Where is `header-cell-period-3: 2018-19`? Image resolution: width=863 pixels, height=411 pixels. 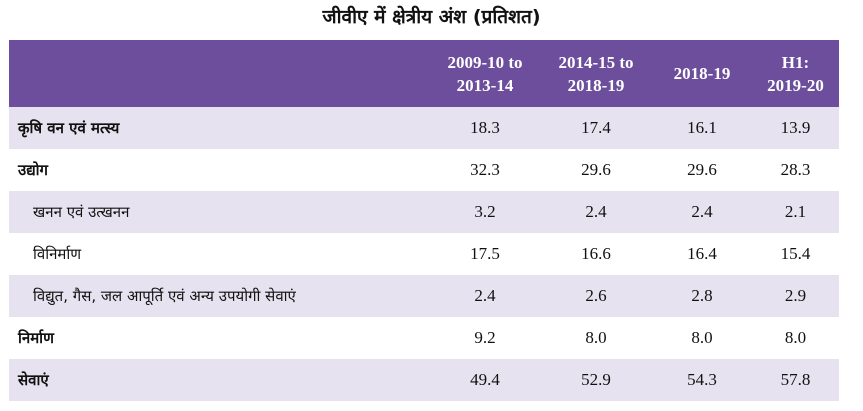 header-cell-period-3: 2018-19 is located at coordinates (702, 73).